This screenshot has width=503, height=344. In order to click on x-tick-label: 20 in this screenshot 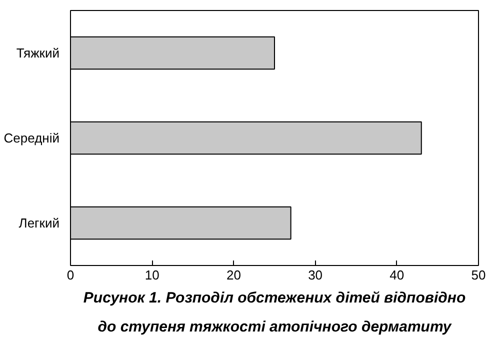, I will do `click(233, 275)`.